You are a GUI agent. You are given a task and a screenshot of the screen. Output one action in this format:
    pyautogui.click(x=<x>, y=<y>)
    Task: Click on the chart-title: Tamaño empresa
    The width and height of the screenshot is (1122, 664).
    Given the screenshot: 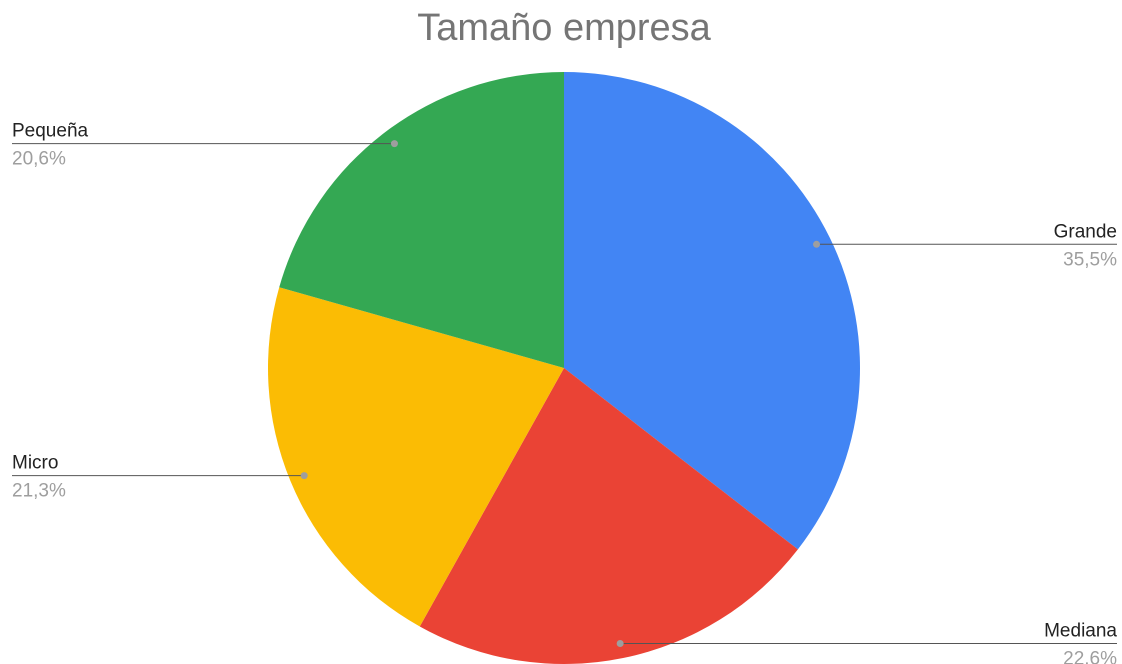 What is the action you would take?
    pyautogui.click(x=564, y=28)
    